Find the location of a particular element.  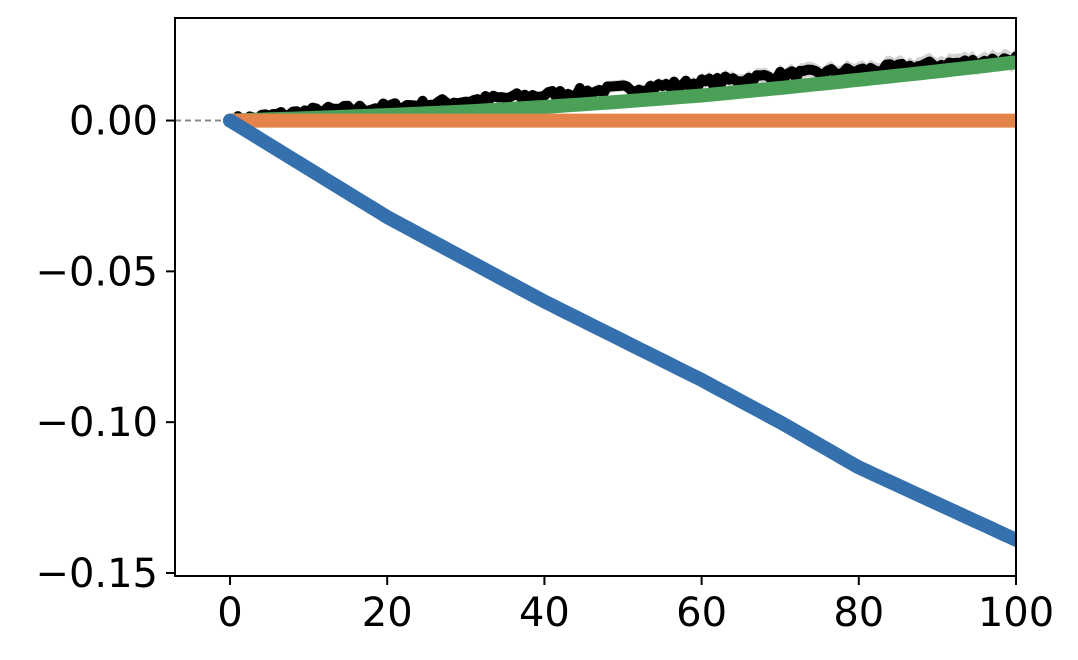

x-tick-label: 60 is located at coordinates (701, 613).